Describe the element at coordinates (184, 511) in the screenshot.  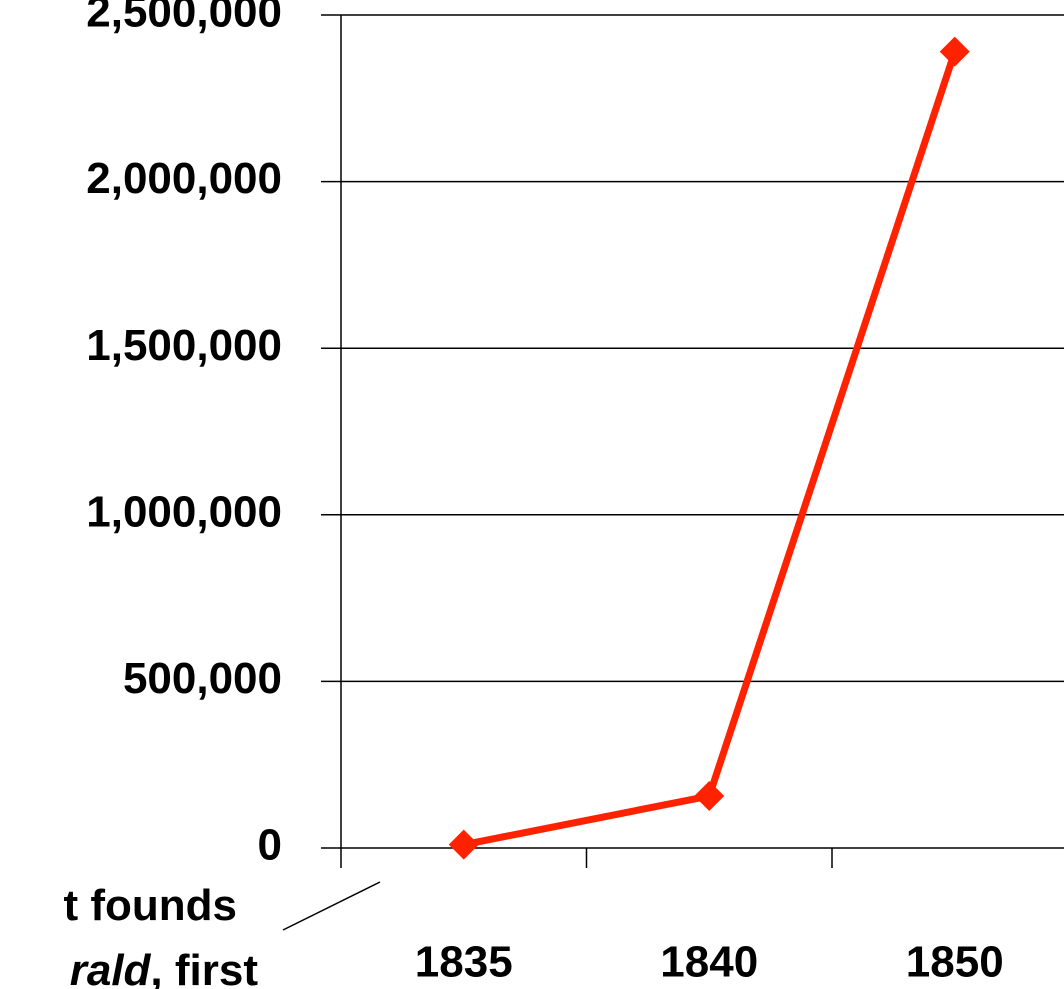
I see `y-tick-label: 1,000,000` at that location.